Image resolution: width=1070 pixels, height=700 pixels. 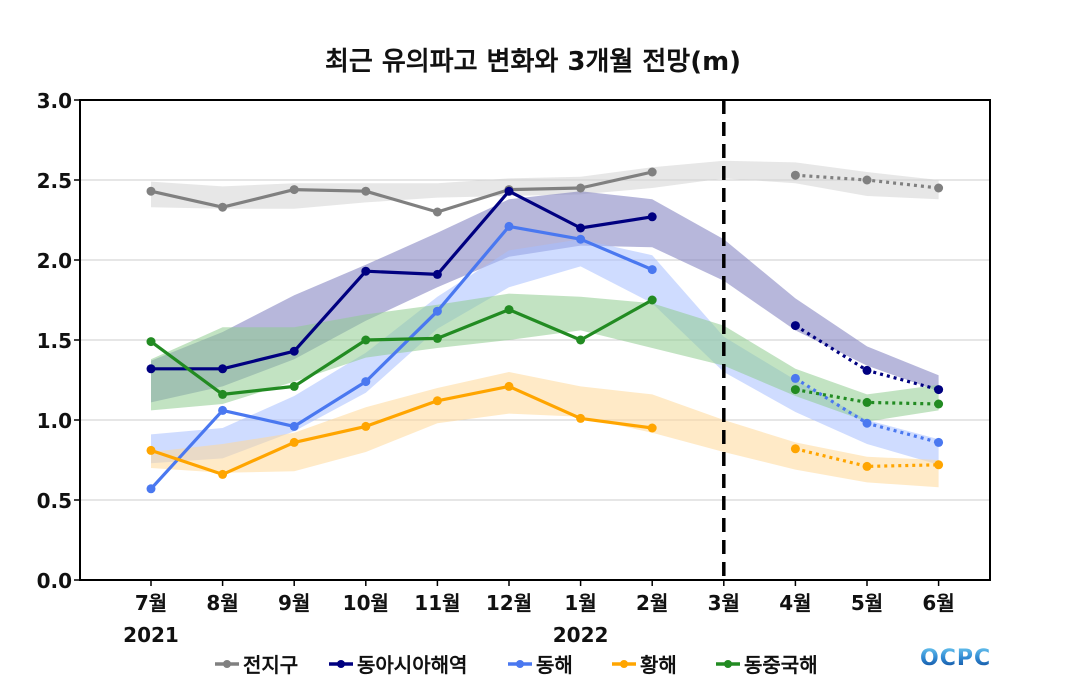 What do you see at coordinates (151, 635) in the screenshot?
I see `x-year-label: 2021` at bounding box center [151, 635].